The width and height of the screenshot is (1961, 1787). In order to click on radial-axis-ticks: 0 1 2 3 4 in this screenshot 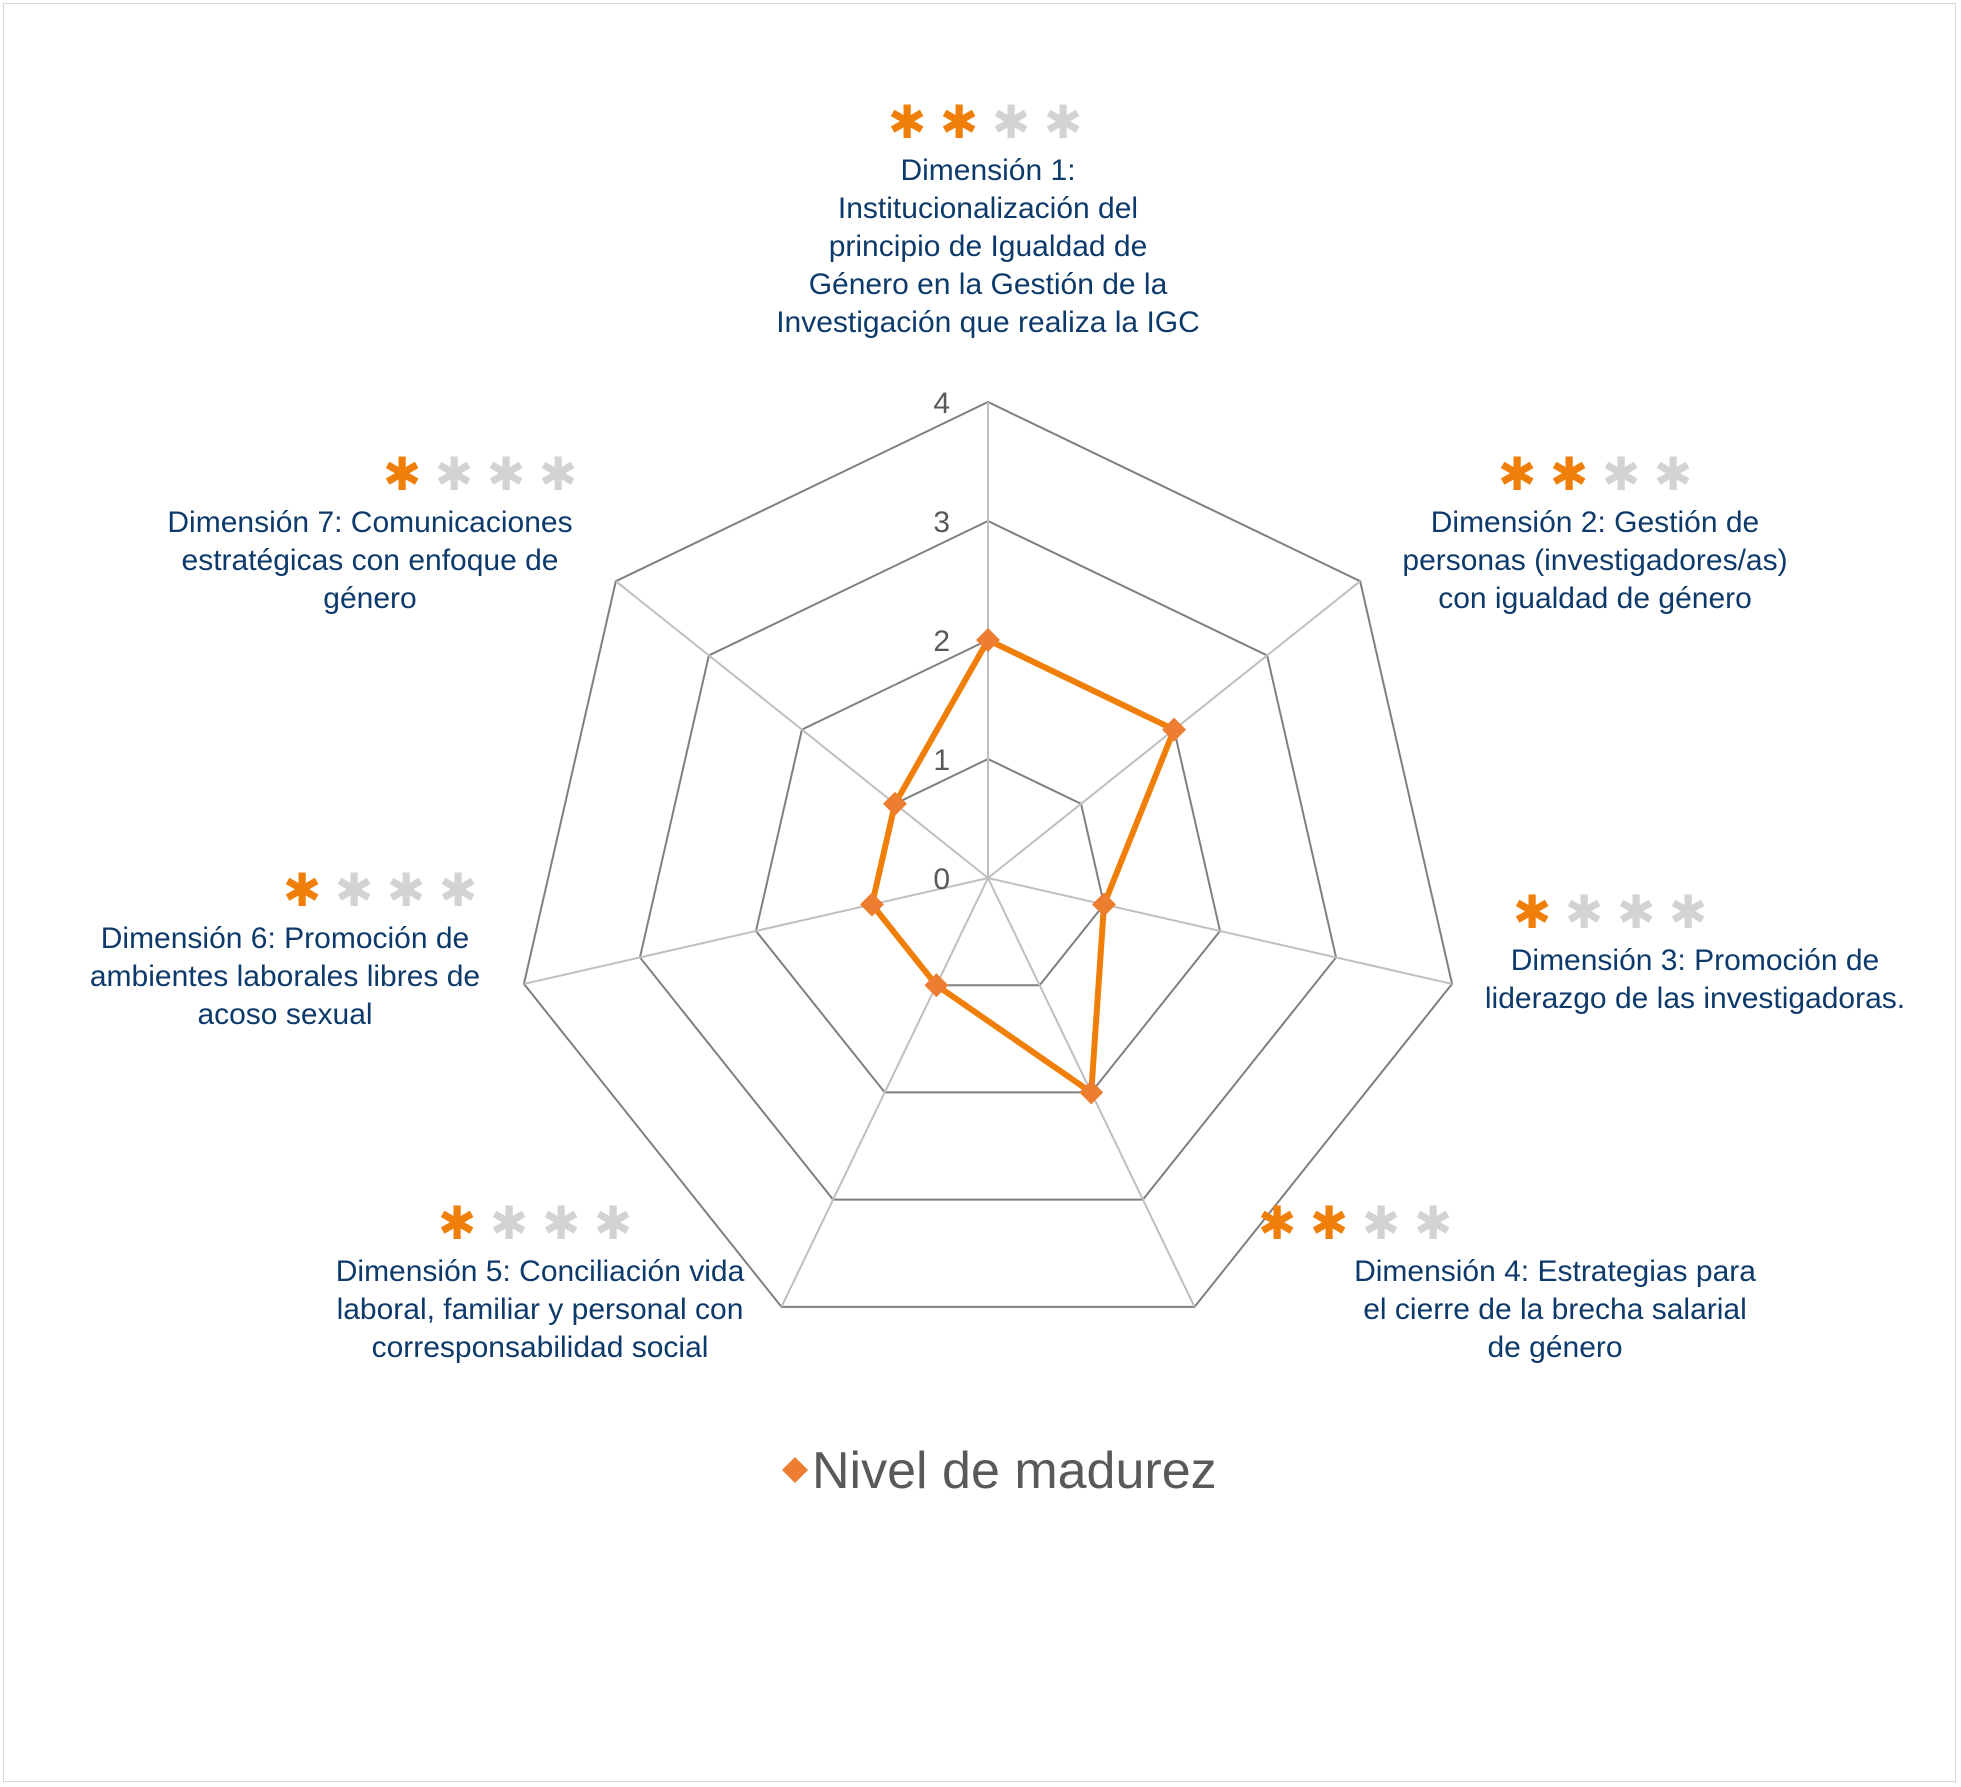, I will do `click(941, 641)`.